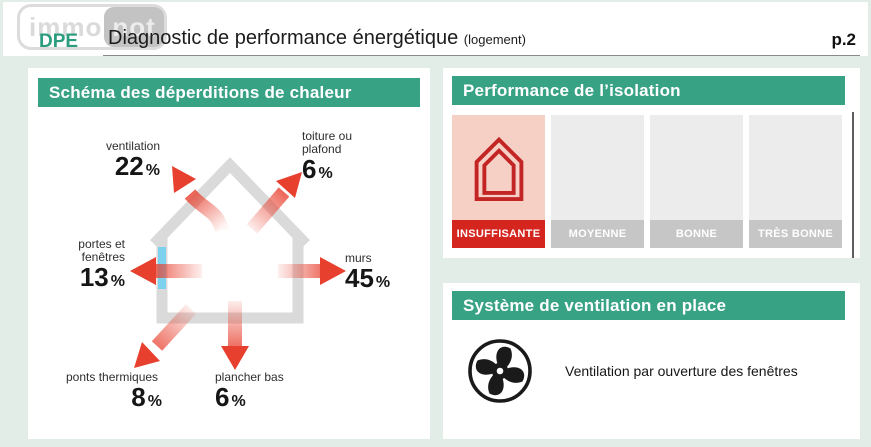 This screenshot has width=871, height=447. What do you see at coordinates (102, 277) in the screenshot?
I see `heat-loss-doors-windows-value: 13%` at bounding box center [102, 277].